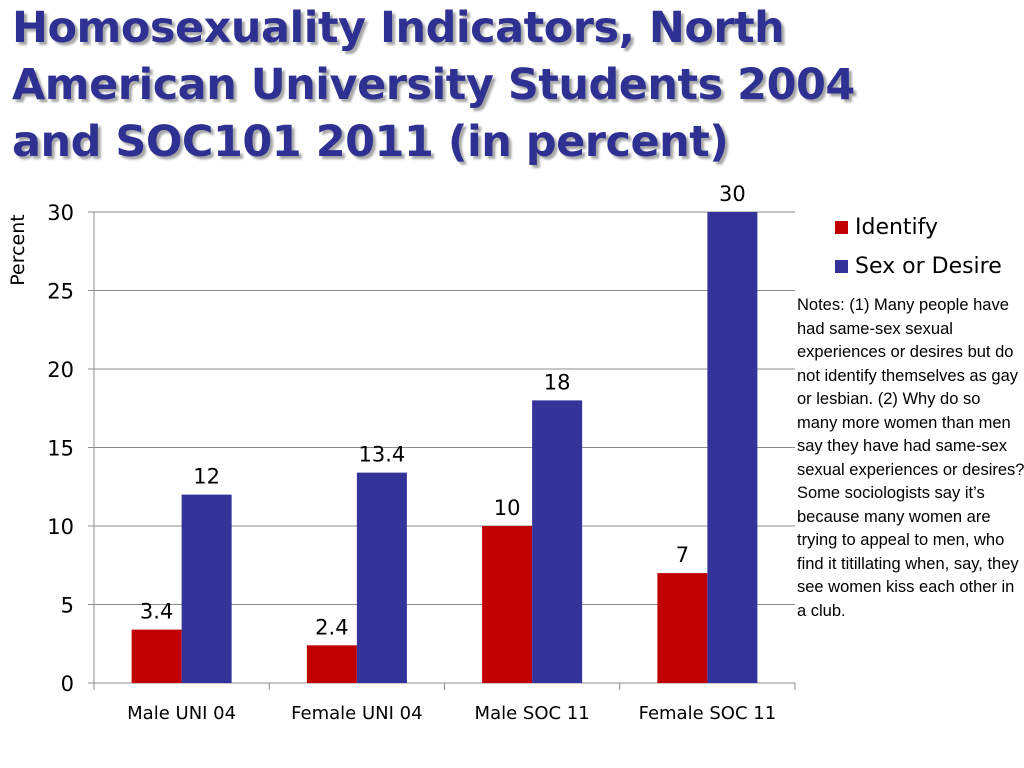 The image size is (1024, 768). Describe the element at coordinates (682, 555) in the screenshot. I see `data-label-identify-female-soc-11: 7` at that location.